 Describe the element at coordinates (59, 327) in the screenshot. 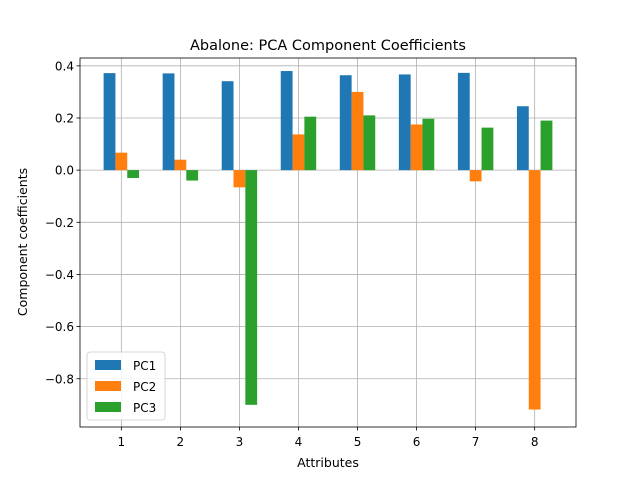

I see `y-tick-label: −0.6` at that location.